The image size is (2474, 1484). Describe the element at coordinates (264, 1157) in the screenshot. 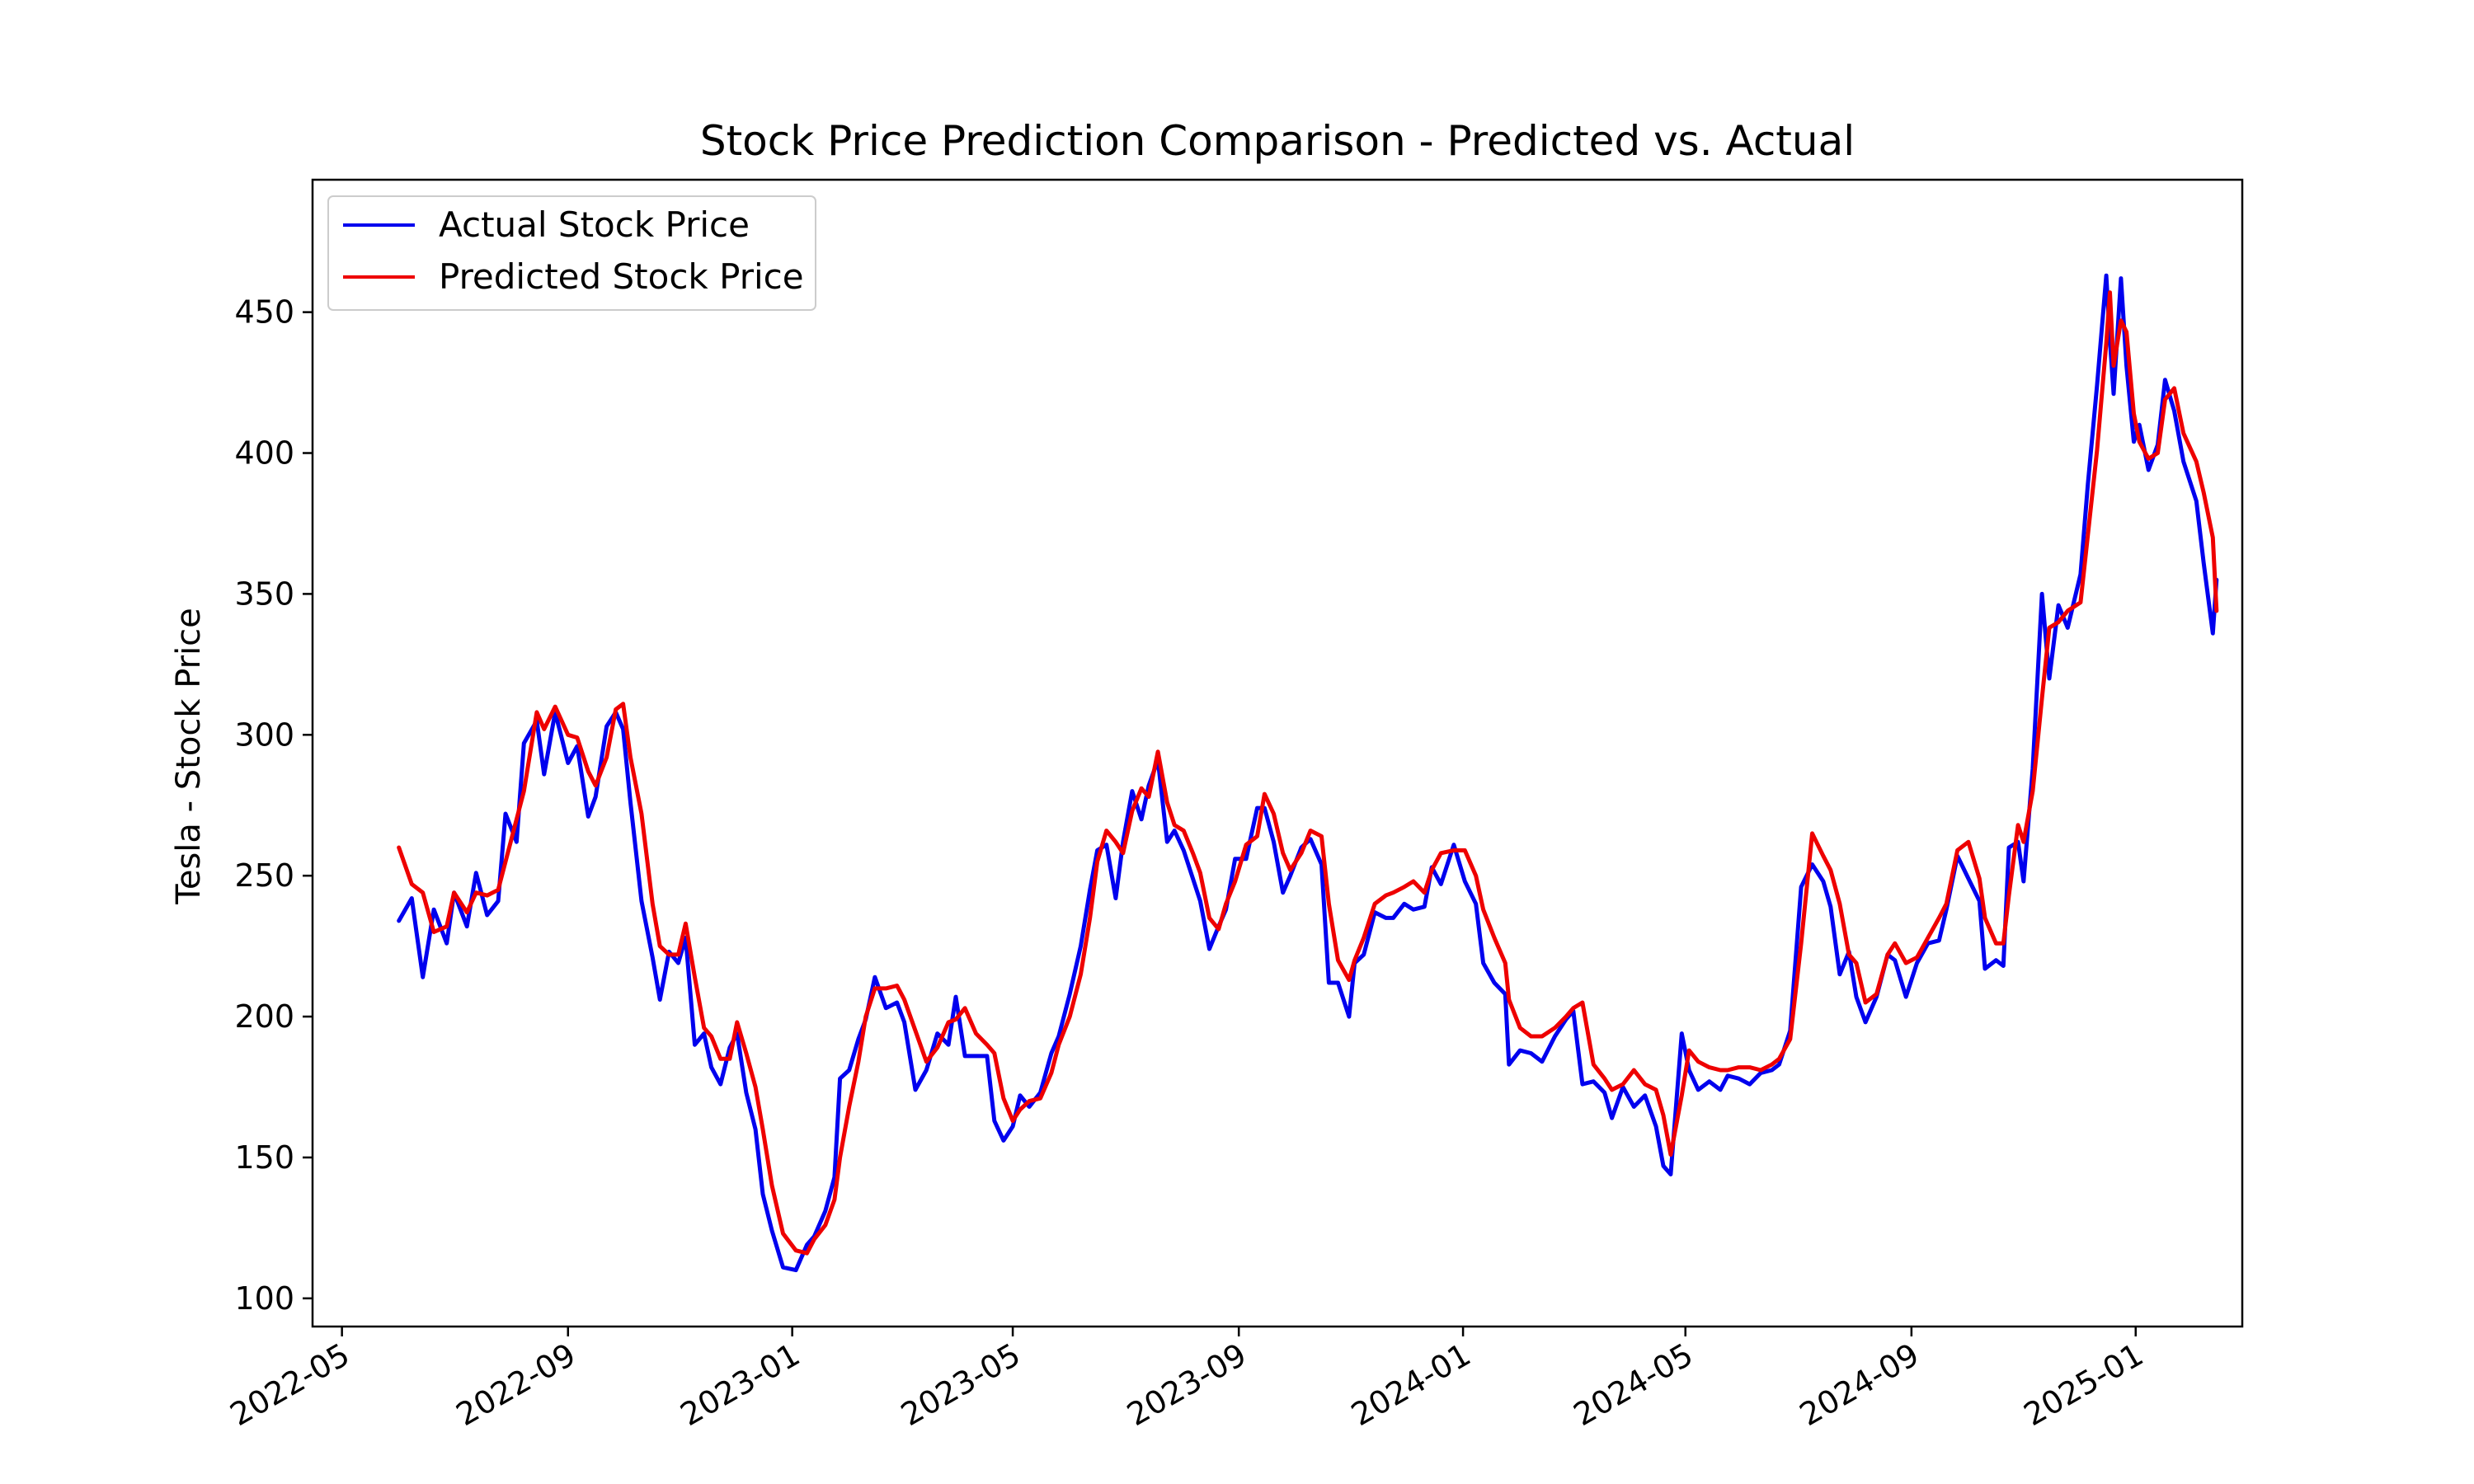

I see `y-tick-label: 150` at that location.